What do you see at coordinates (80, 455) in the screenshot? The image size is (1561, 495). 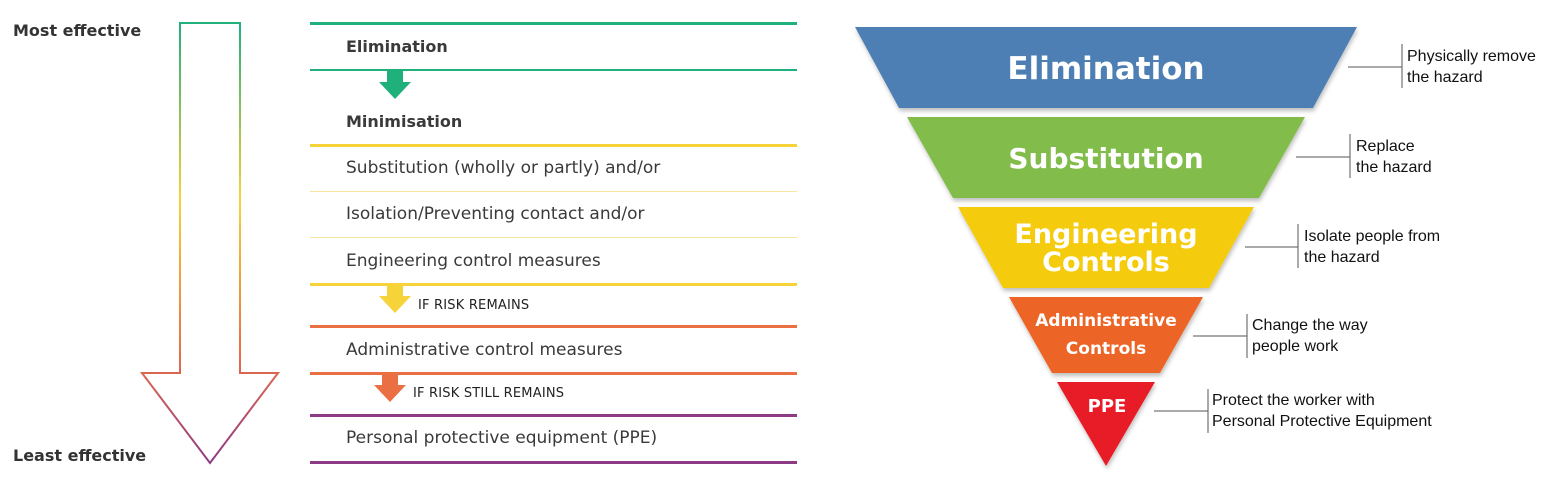 I see `least-effective-label: Least effective` at bounding box center [80, 455].